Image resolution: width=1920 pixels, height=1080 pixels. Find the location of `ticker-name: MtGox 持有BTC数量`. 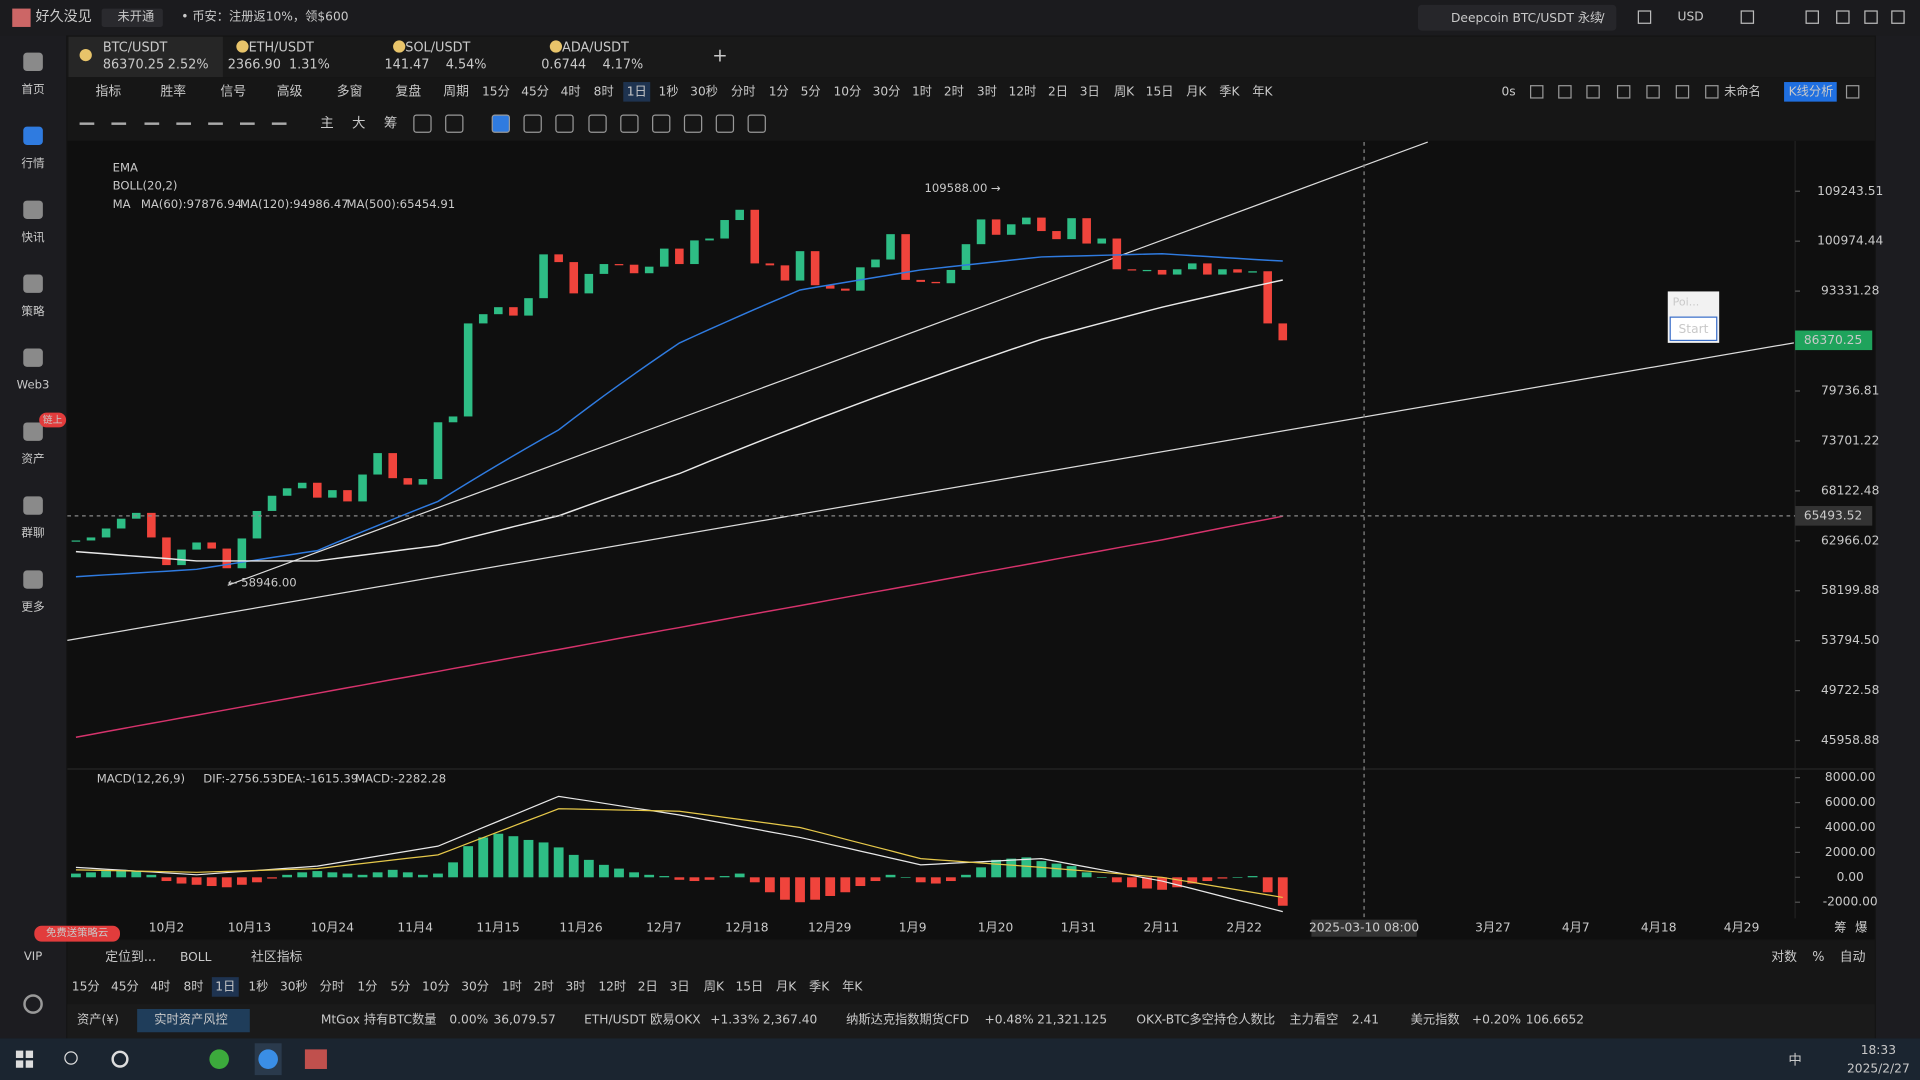

ticker-name: MtGox 持有BTC数量 is located at coordinates (379, 1019).